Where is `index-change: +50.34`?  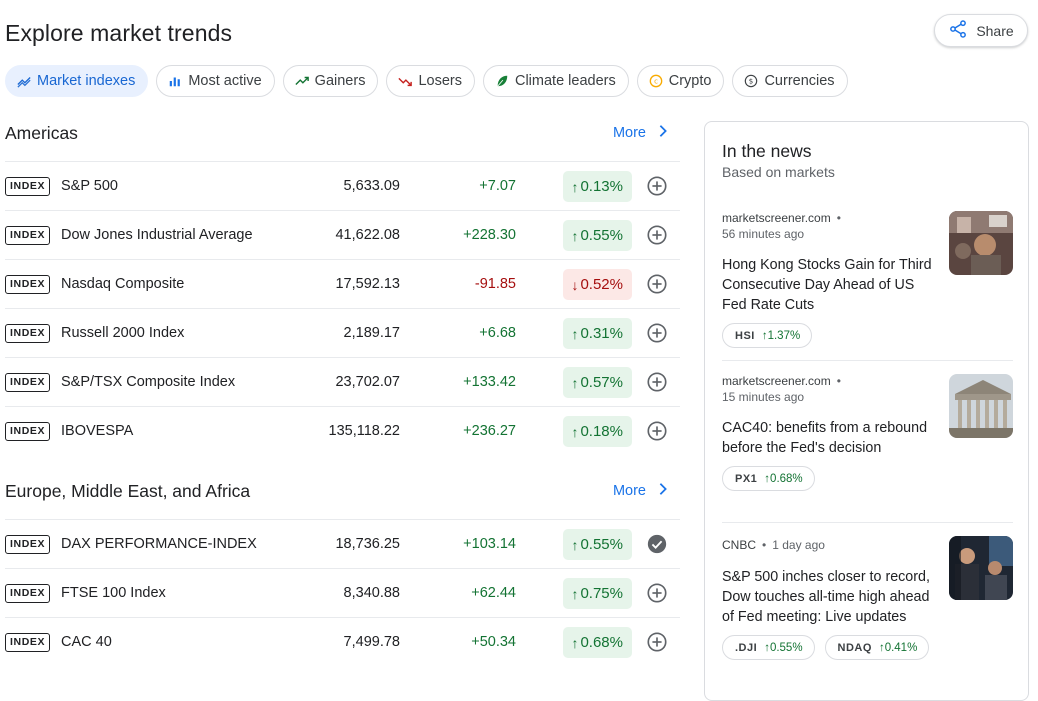 index-change: +50.34 is located at coordinates (493, 642).